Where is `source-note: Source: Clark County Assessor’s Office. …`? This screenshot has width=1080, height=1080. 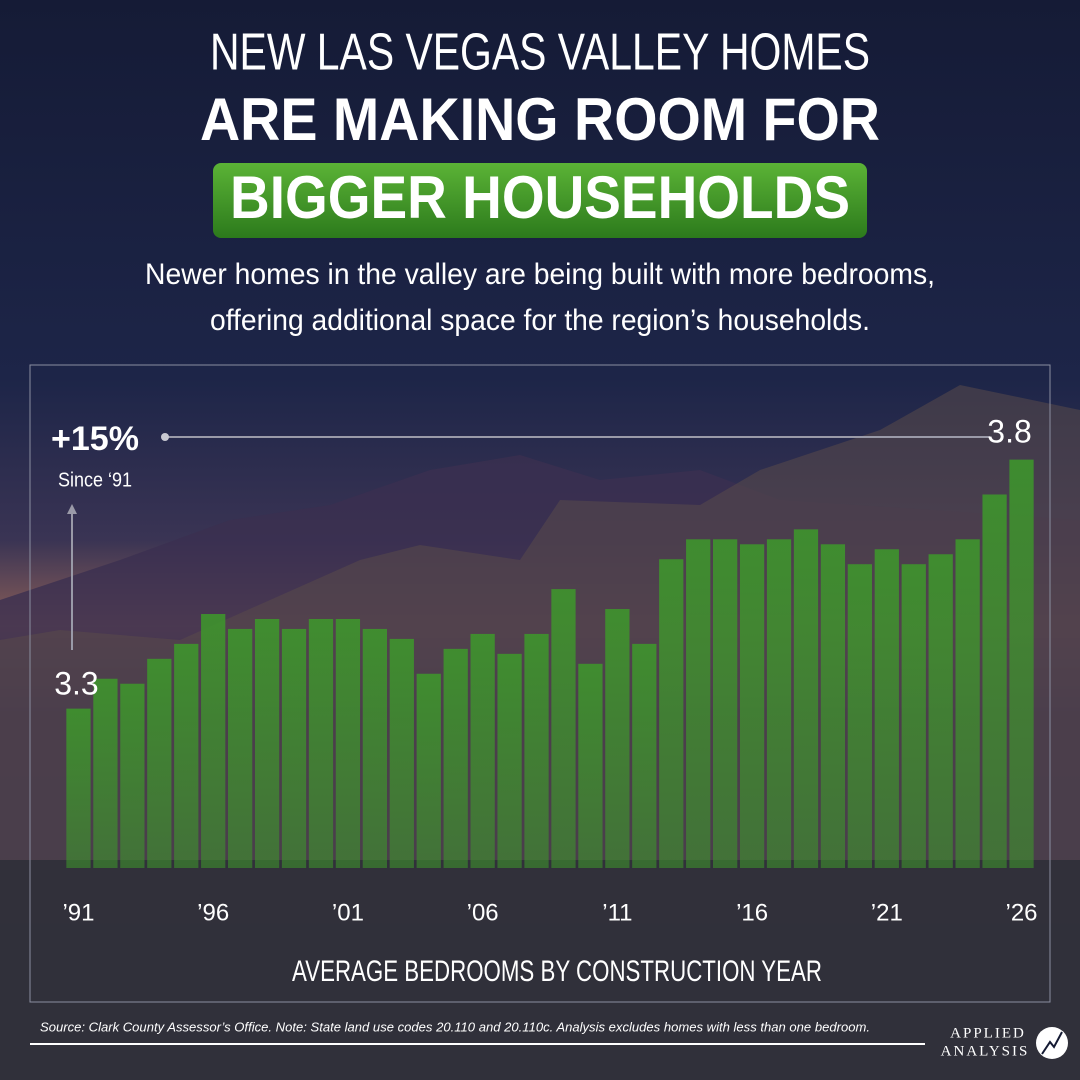
source-note: Source: Clark County Assessor’s Office. … is located at coordinates (455, 1027).